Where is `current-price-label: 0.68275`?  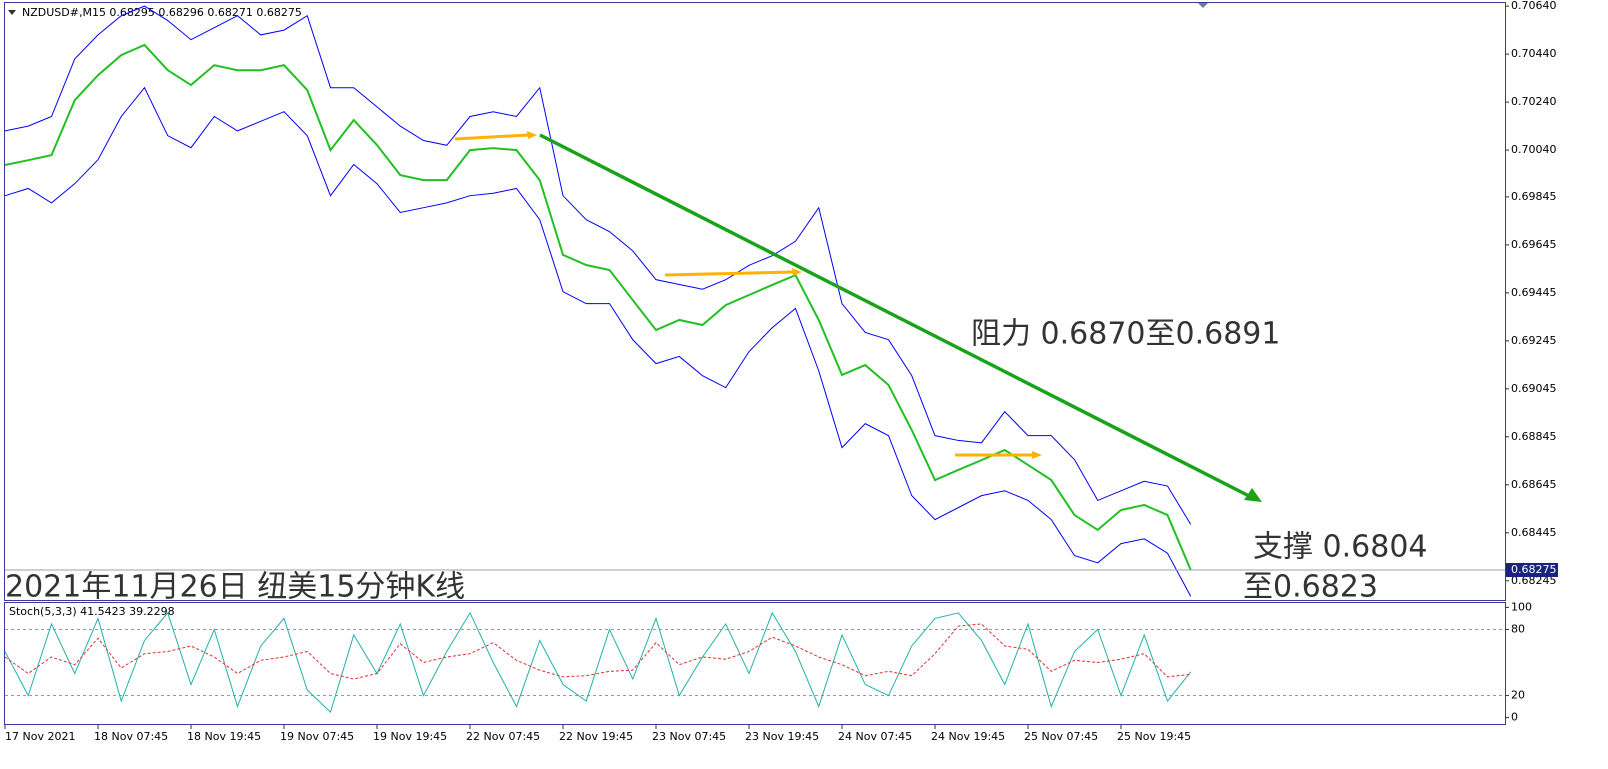
current-price-label: 0.68275 is located at coordinates (1534, 569).